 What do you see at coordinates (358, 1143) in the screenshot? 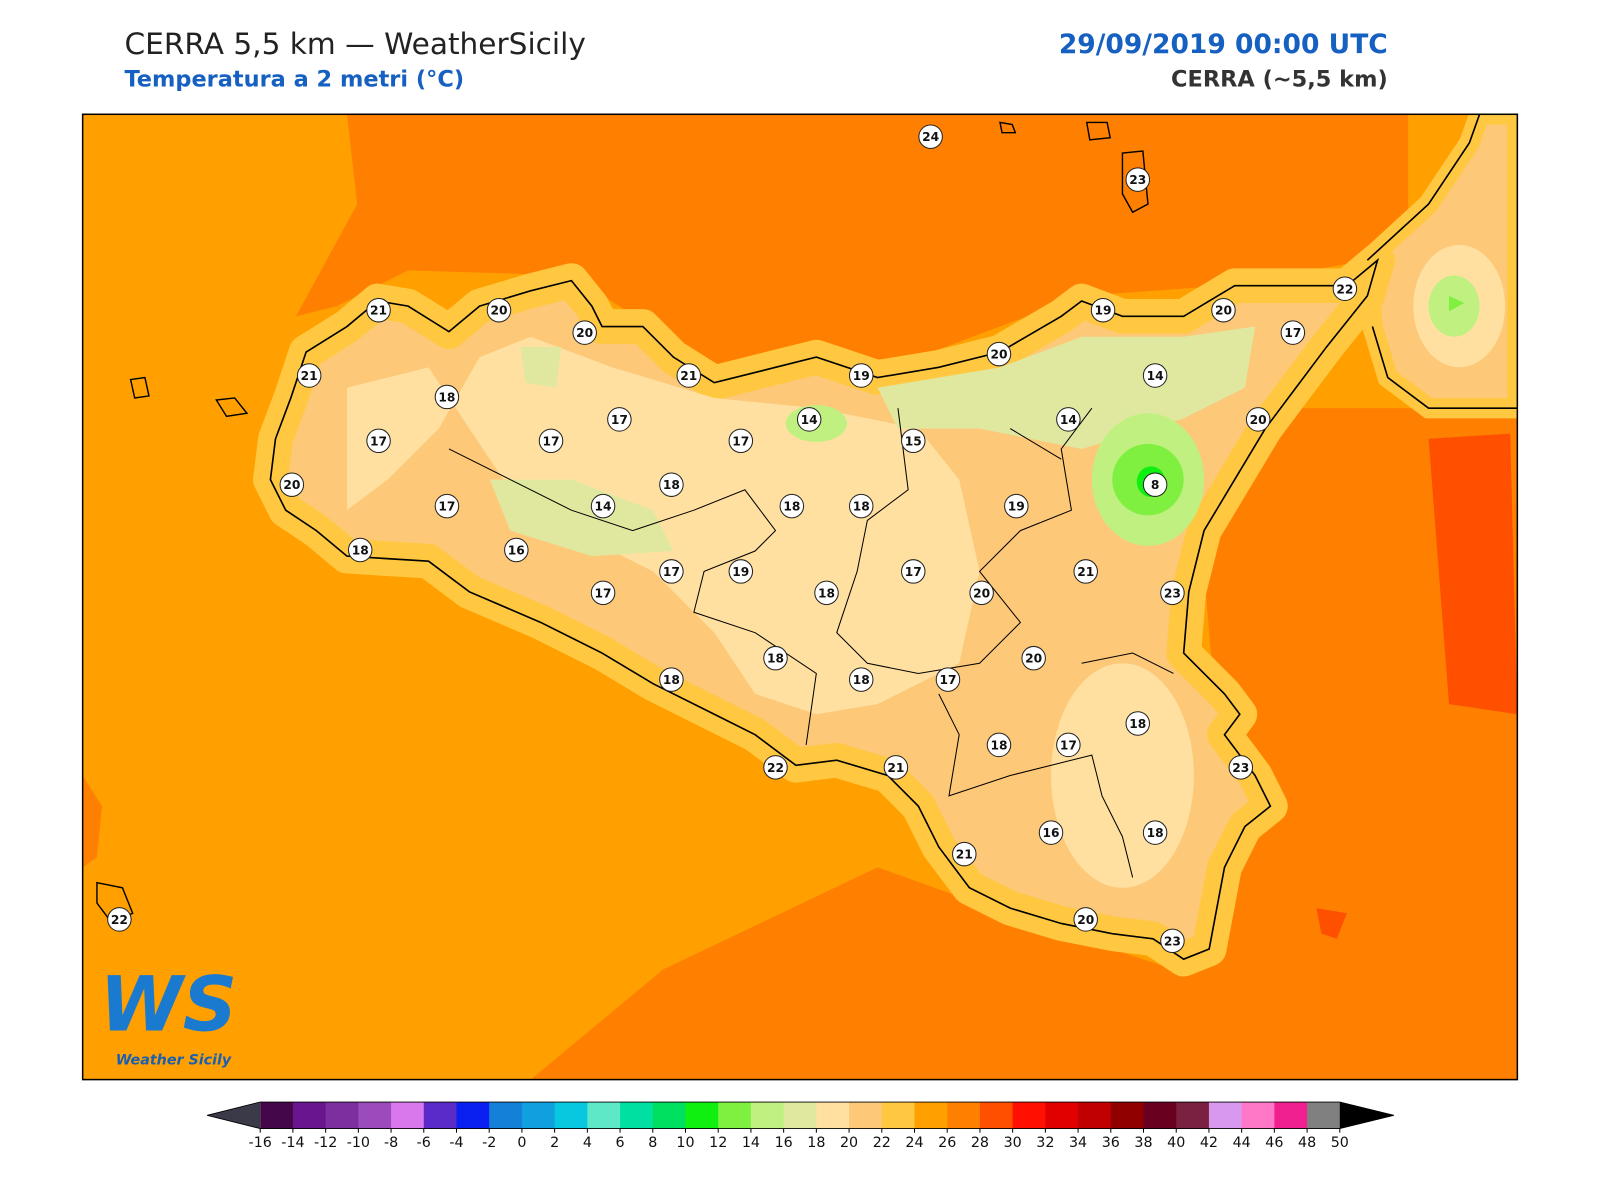
I see `colorbar-tick-label: -10` at bounding box center [358, 1143].